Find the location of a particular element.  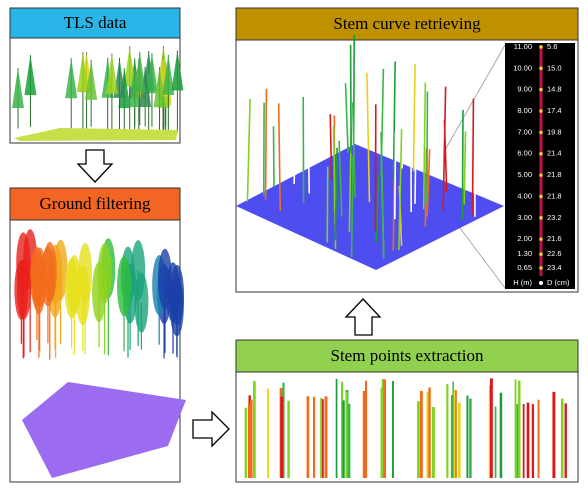

height-value: 8.00 is located at coordinates (524, 110).